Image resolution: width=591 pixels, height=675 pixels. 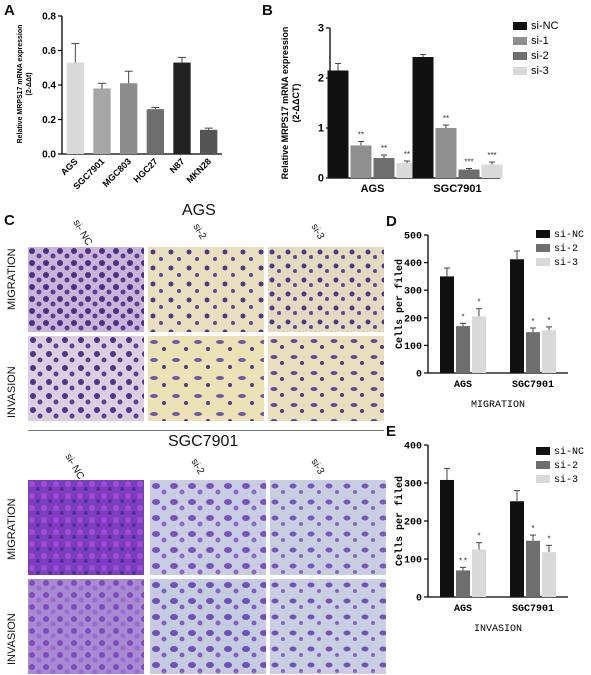 I want to click on legend-label: si-NC, so click(x=545, y=26).